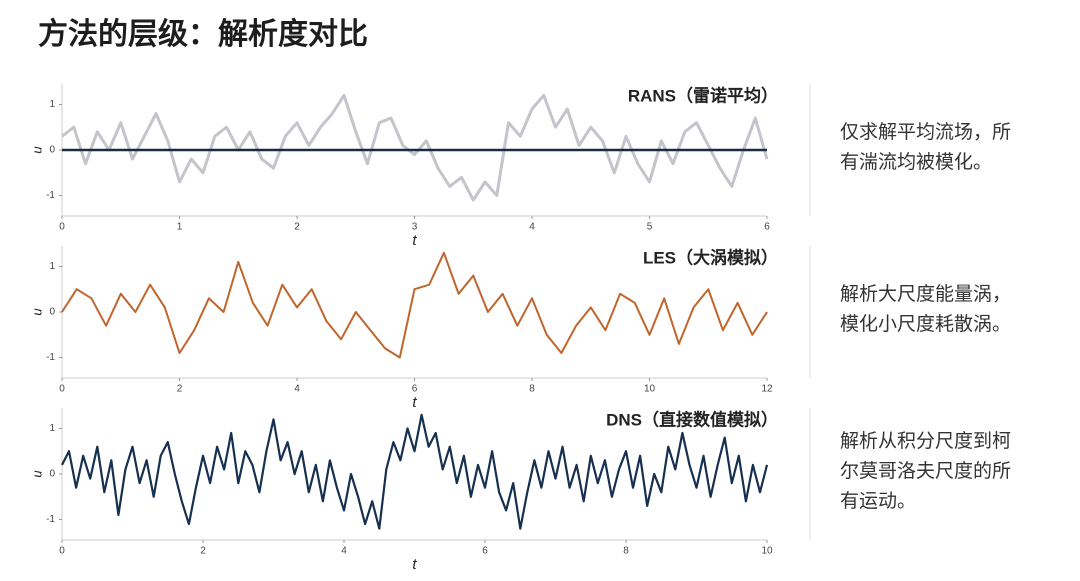 The width and height of the screenshot is (1080, 581). Describe the element at coordinates (767, 389) in the screenshot. I see `x-tick-label: 12` at that location.